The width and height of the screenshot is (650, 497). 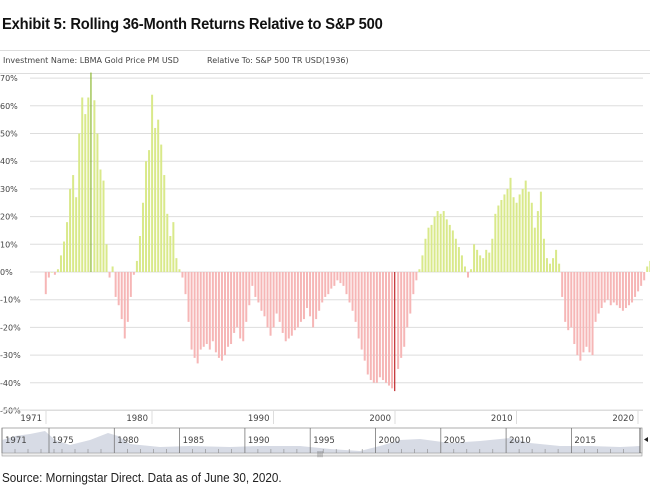 What do you see at coordinates (91, 60) in the screenshot?
I see `investment-name: Investment Name: LBMA Gold Price PM USD` at bounding box center [91, 60].